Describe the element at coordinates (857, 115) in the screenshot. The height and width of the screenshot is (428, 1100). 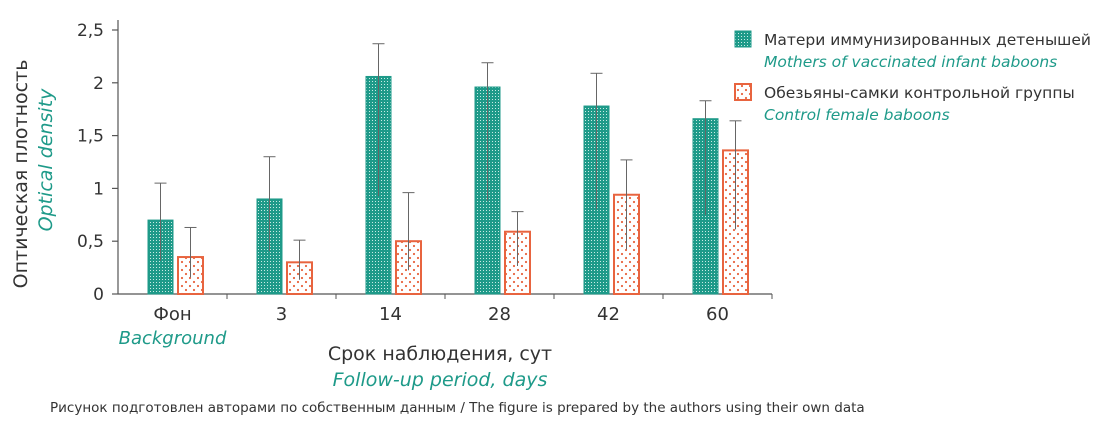
I see `legend-label-en: Control female baboons` at that location.